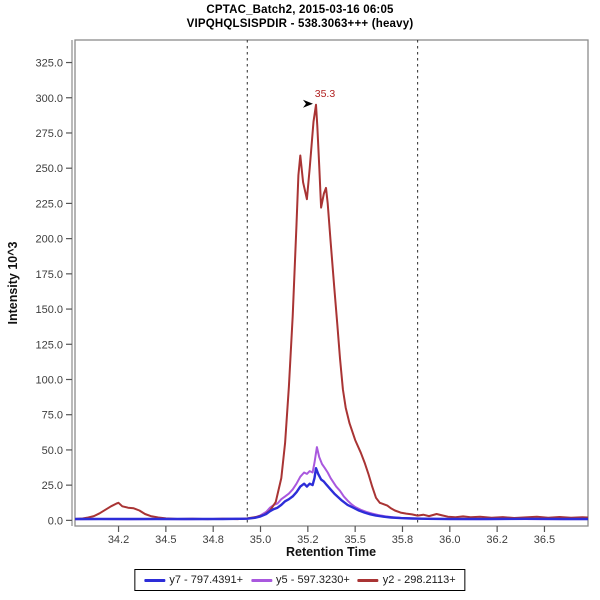 The width and height of the screenshot is (600, 600). What do you see at coordinates (331, 552) in the screenshot?
I see `x-axis-title: Retention Time` at bounding box center [331, 552].